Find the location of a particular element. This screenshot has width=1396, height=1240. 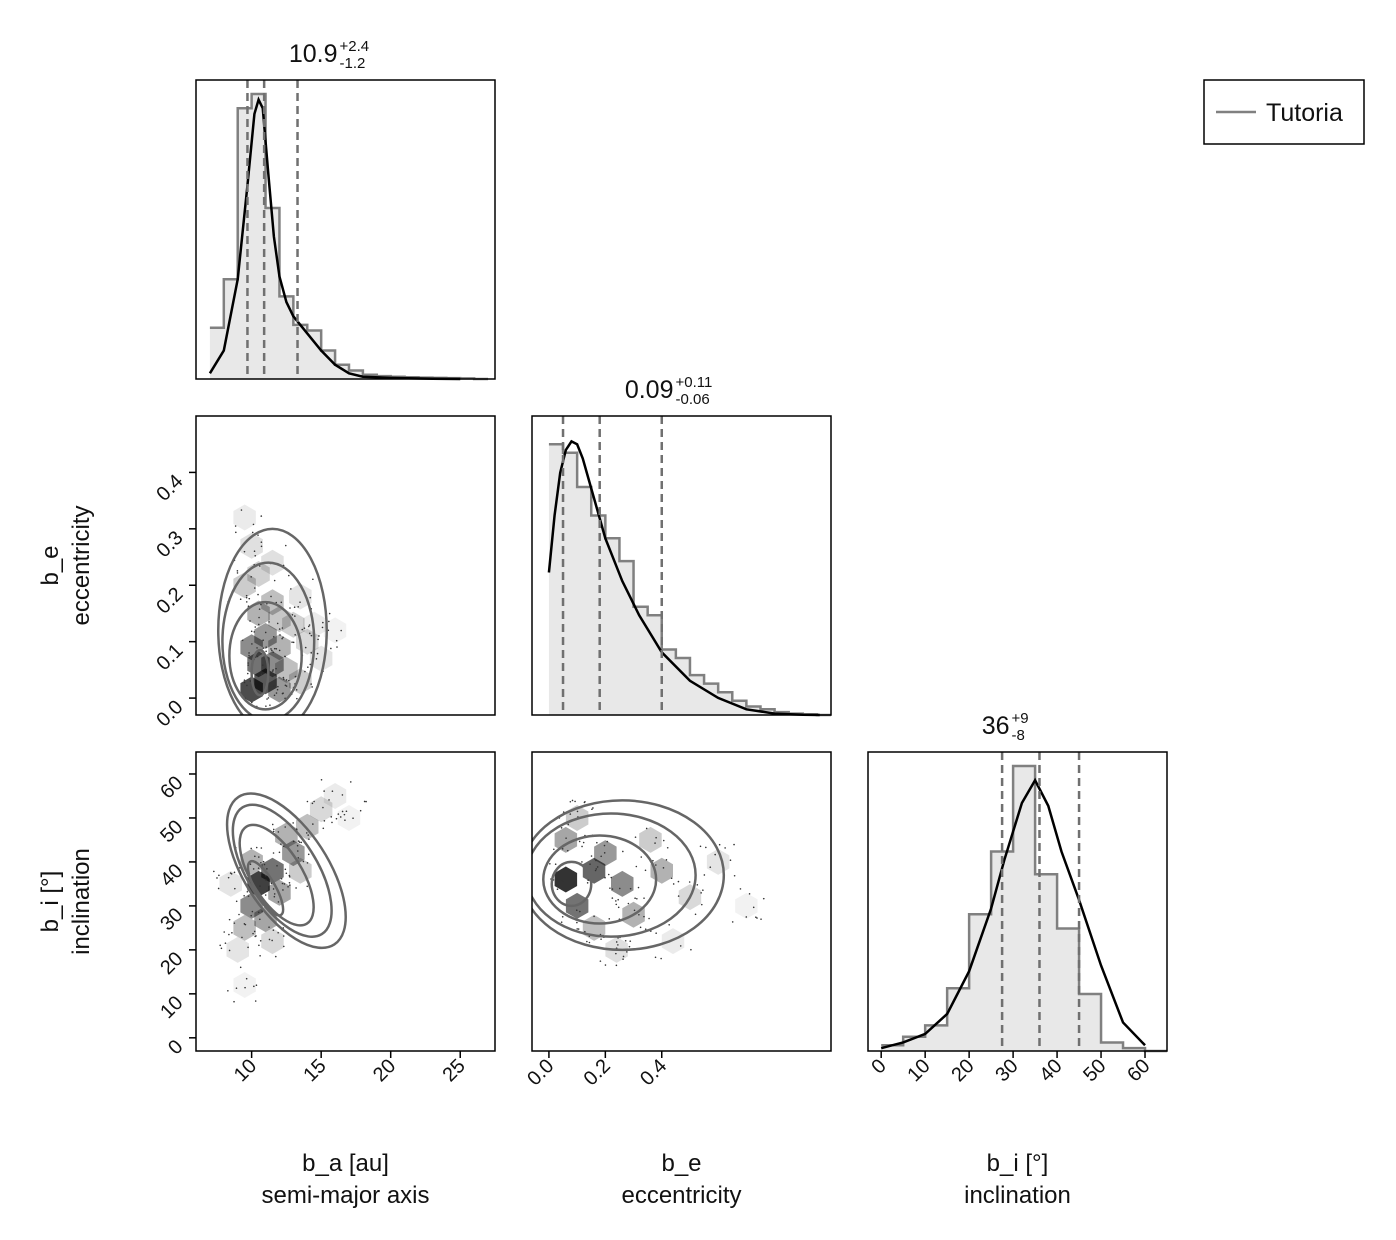

y-axis-label-b_e: b_e is located at coordinates (50, 565).